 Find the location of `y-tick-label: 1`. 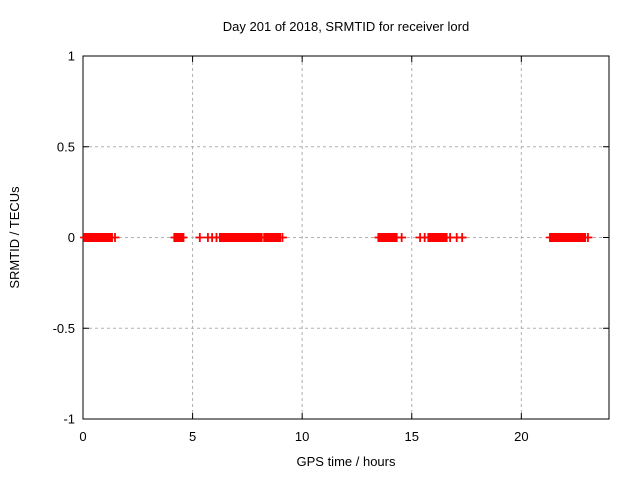

y-tick-label: 1 is located at coordinates (71, 56).